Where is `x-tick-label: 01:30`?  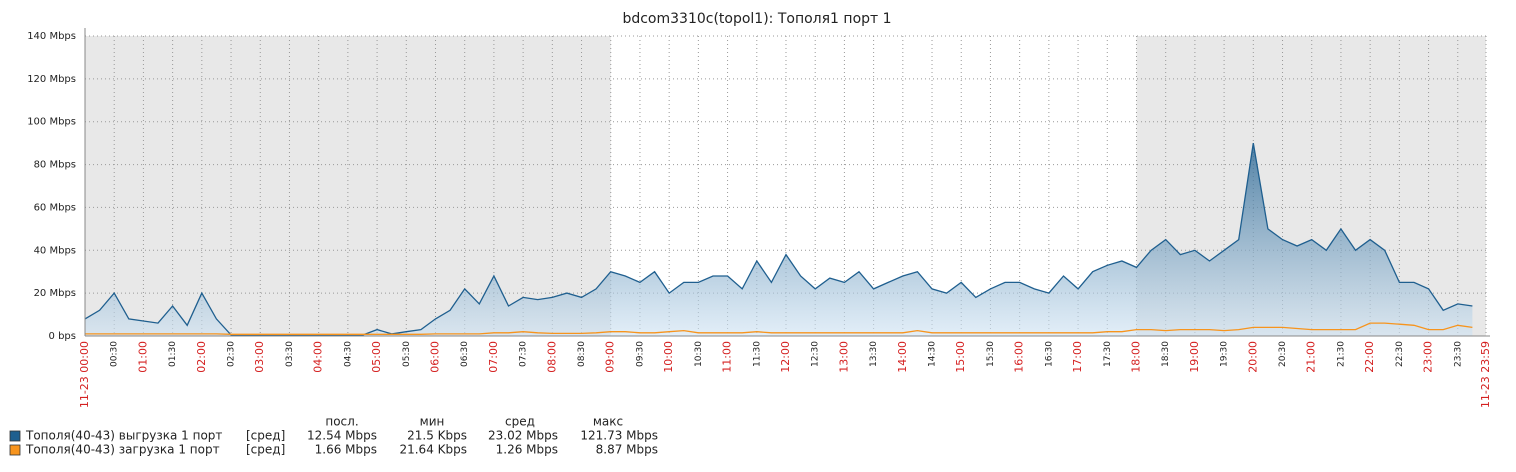
x-tick-label: 01:30 is located at coordinates (173, 354).